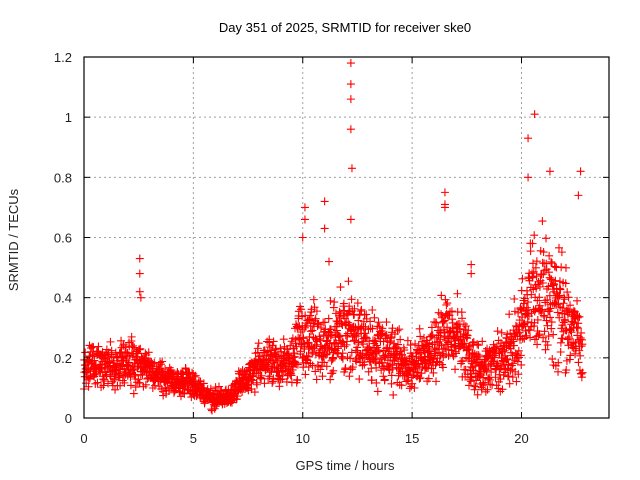  I want to click on y-tick-label: 1.2, so click(63, 57).